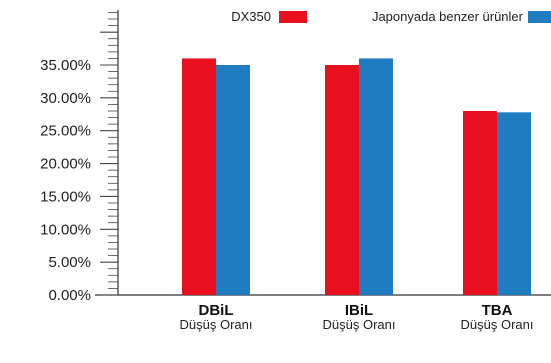  I want to click on bar-japonyada-tba, so click(514, 203).